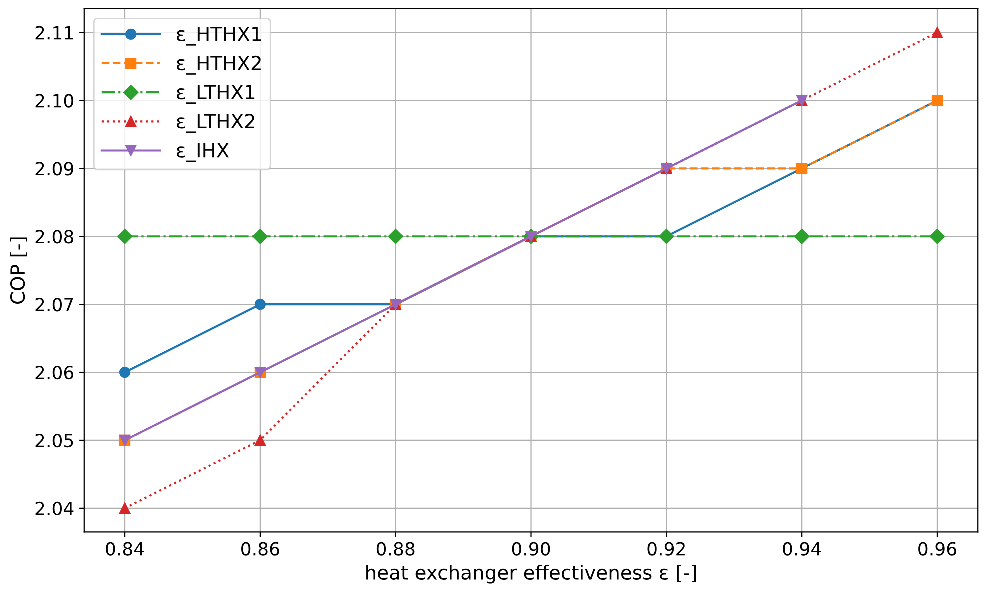  Describe the element at coordinates (55, 373) in the screenshot. I see `y-tick-label: 2.06` at that location.